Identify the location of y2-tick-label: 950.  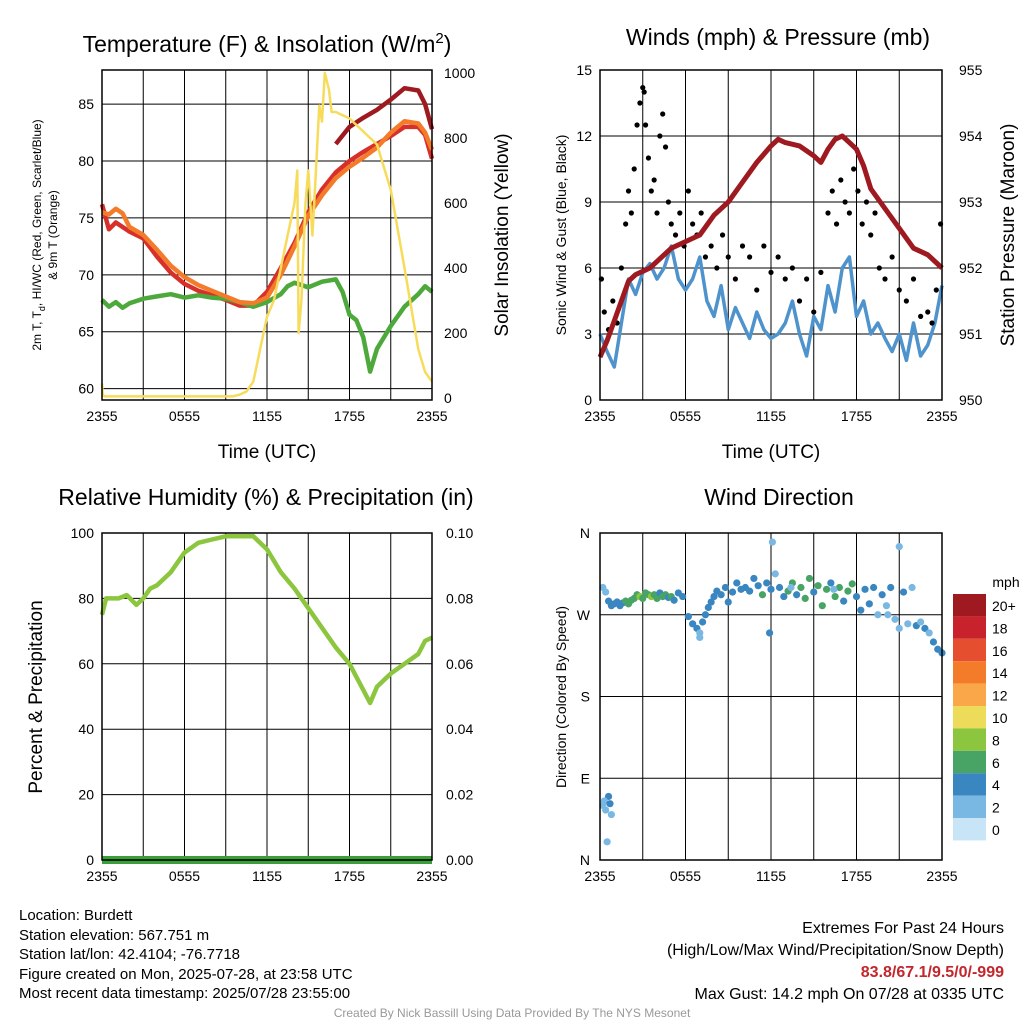
(971, 400).